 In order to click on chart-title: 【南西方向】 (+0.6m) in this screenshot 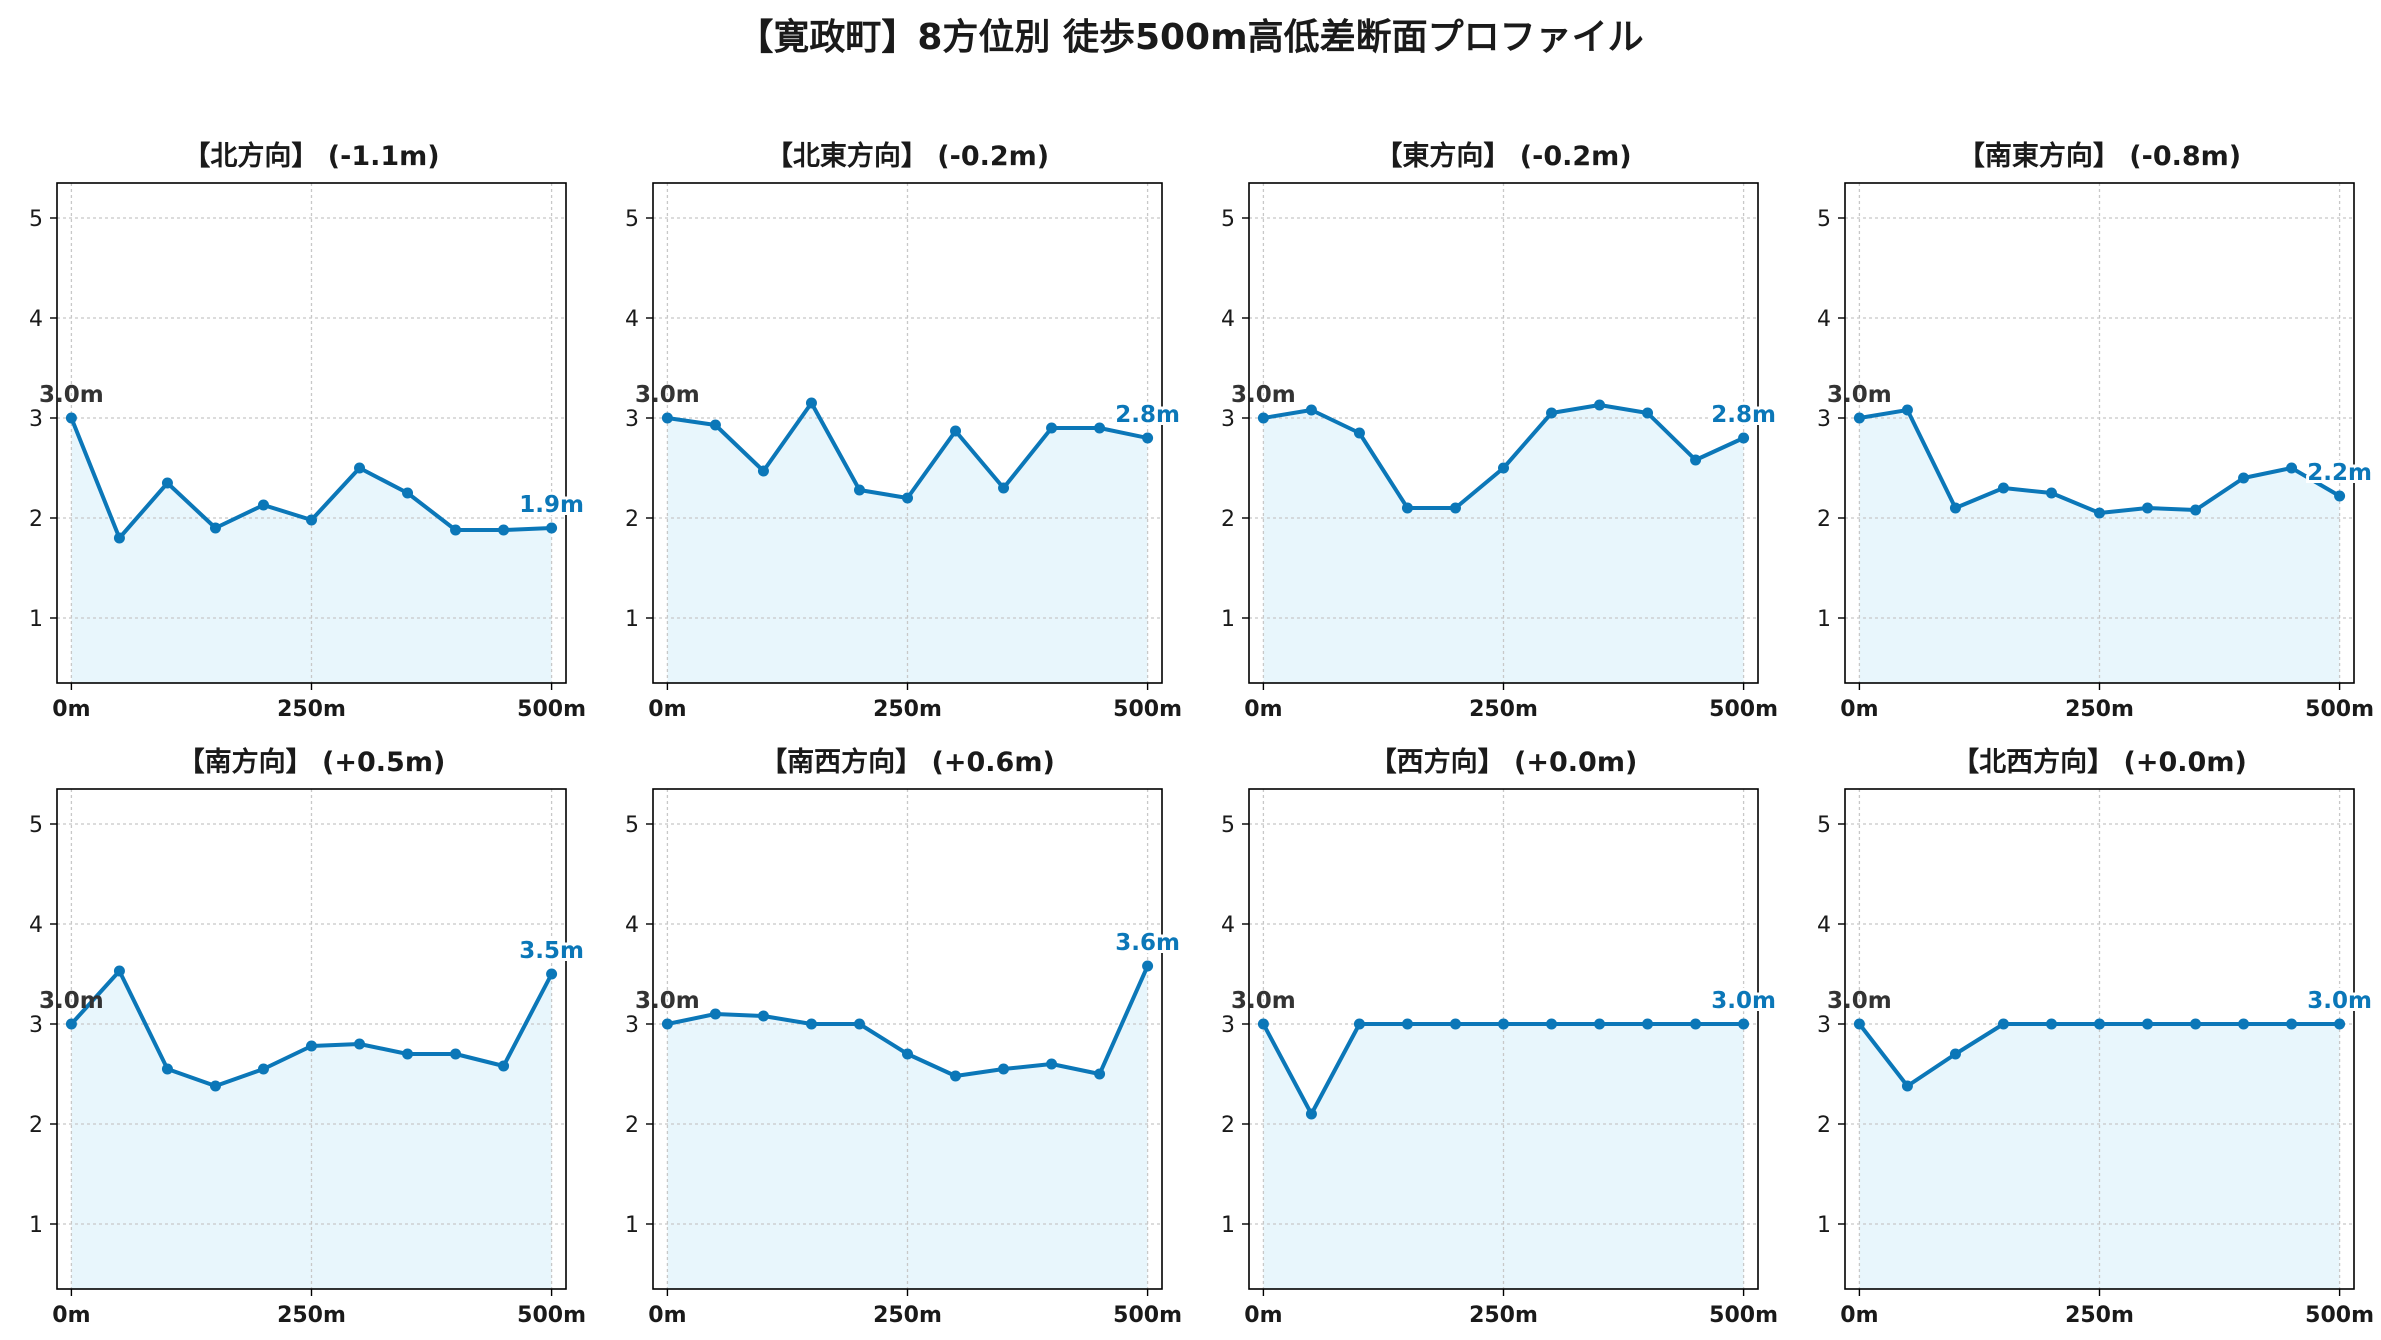, I will do `click(907, 762)`.